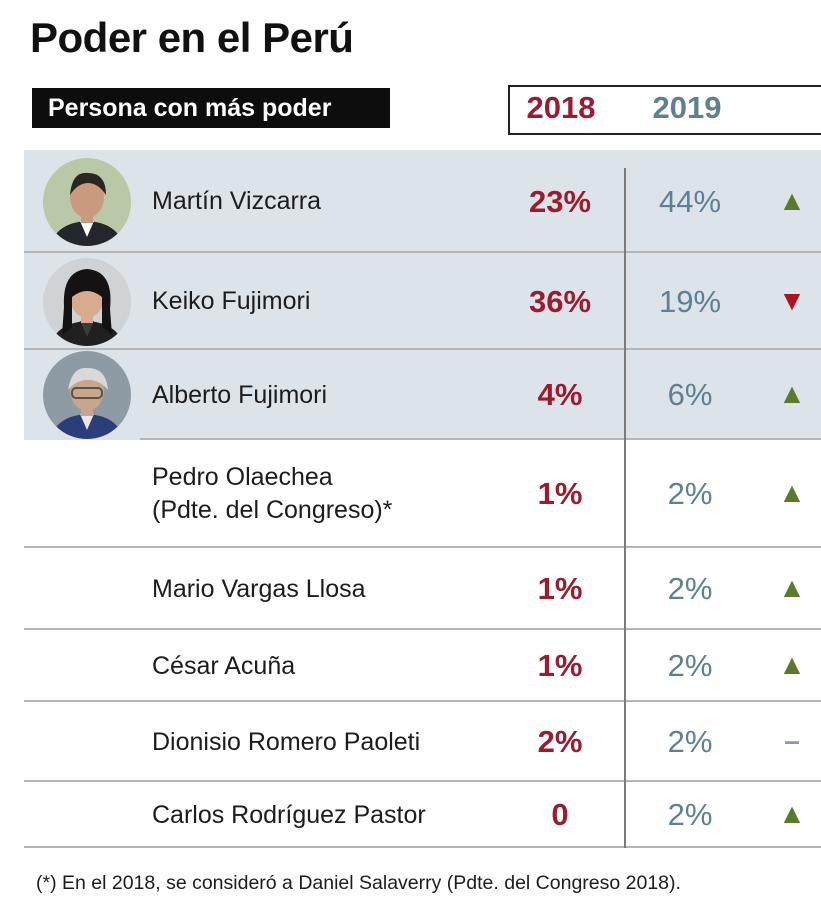 The image size is (821, 910). Describe the element at coordinates (87, 302) in the screenshot. I see `photo-keiko` at that location.